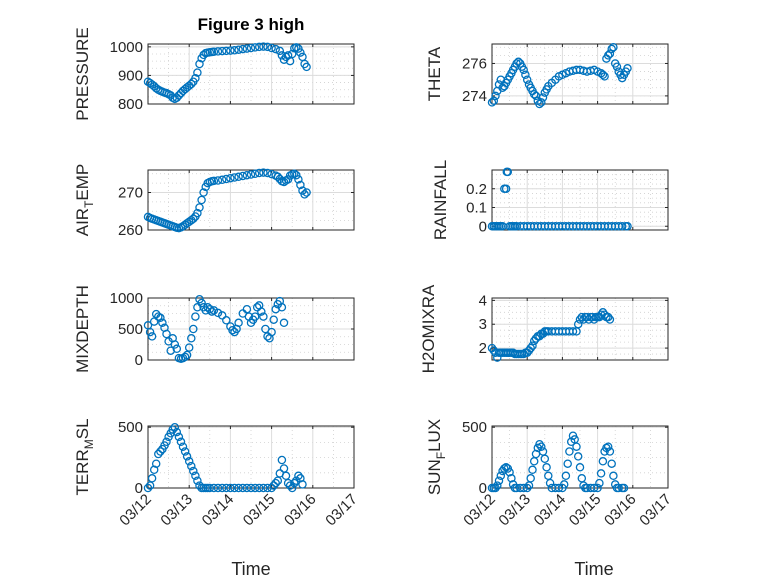  Describe the element at coordinates (214, 201) in the screenshot. I see `subplot-3: 260 270 AIRTEMP` at that location.